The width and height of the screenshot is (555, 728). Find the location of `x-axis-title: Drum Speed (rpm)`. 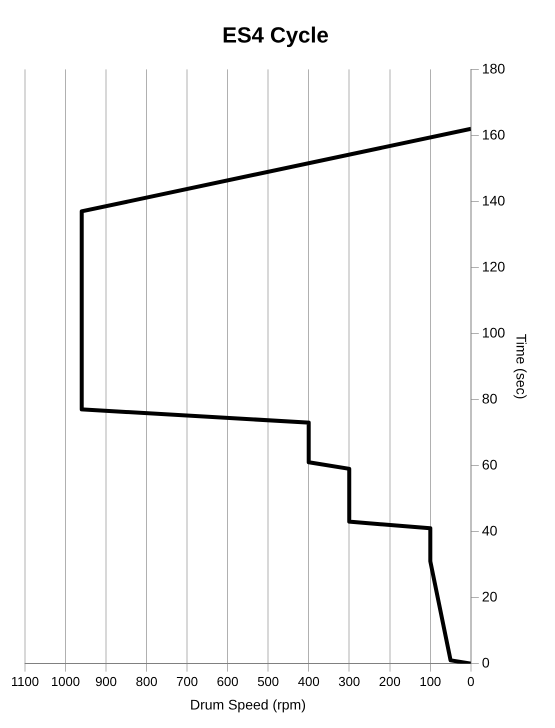

x-axis-title: Drum Speed (rpm) is located at coordinates (248, 704).